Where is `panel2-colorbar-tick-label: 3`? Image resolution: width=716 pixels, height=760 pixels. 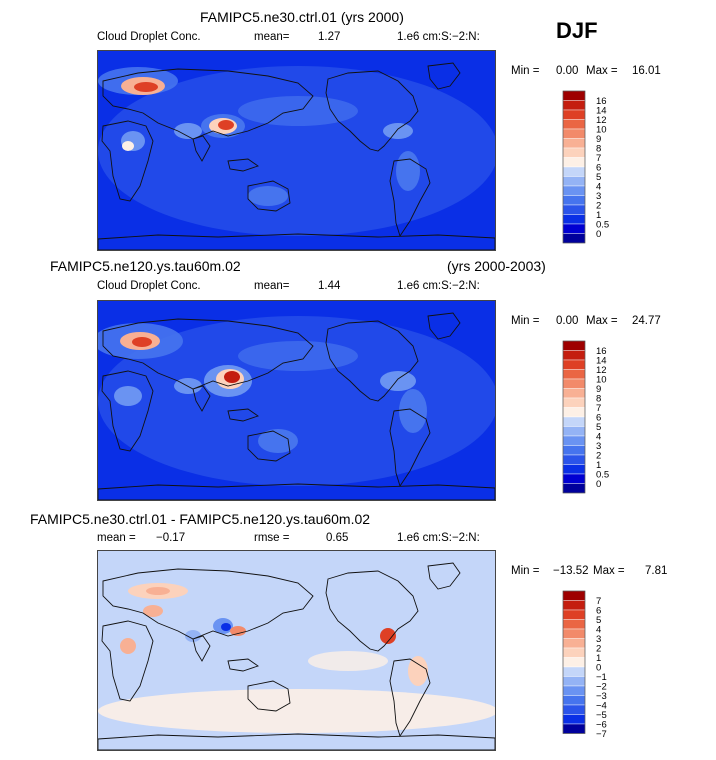
panel2-colorbar-tick-label: 3 is located at coordinates (598, 446).